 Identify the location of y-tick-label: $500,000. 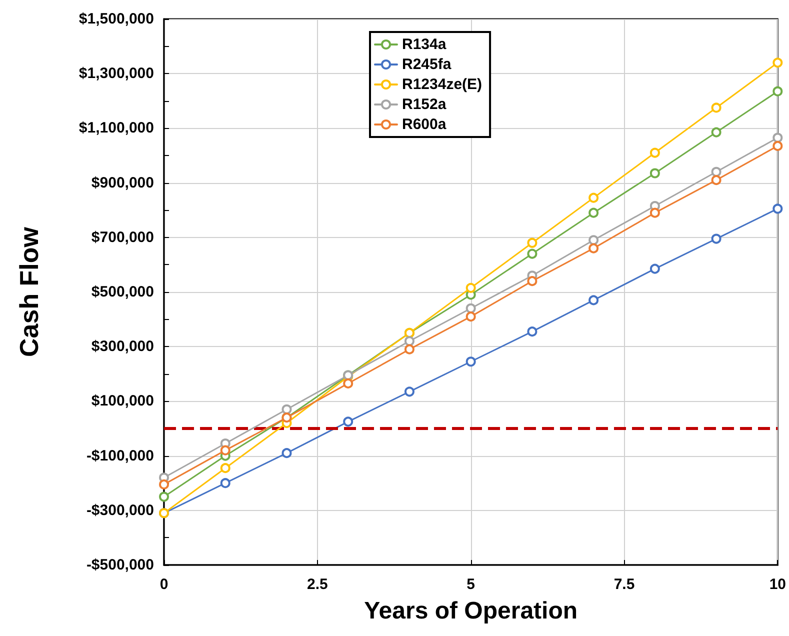
(122, 292).